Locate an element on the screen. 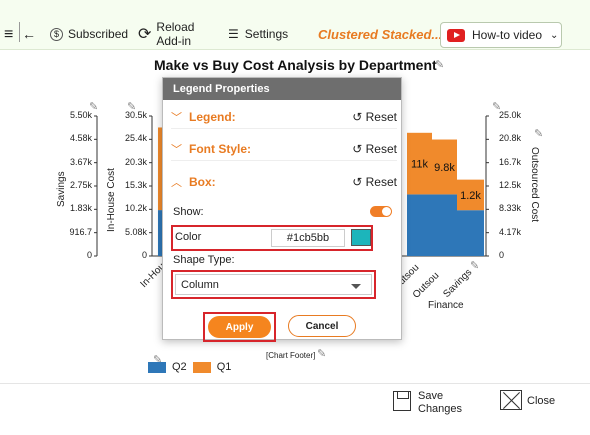  edit-axis3-pencil-icon: ✎ is located at coordinates (497, 107).